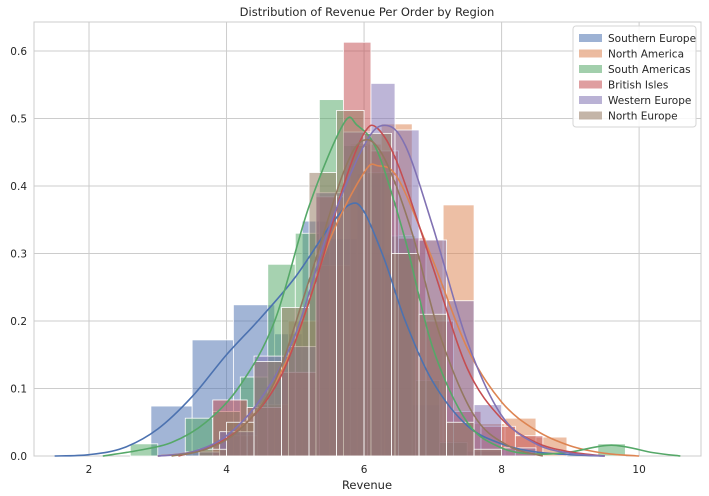 This screenshot has width=709, height=496. I want to click on y-tick-labels: 0.0 0.1 0.2 0.3 0.4 0.5 0.6, so click(18, 254).